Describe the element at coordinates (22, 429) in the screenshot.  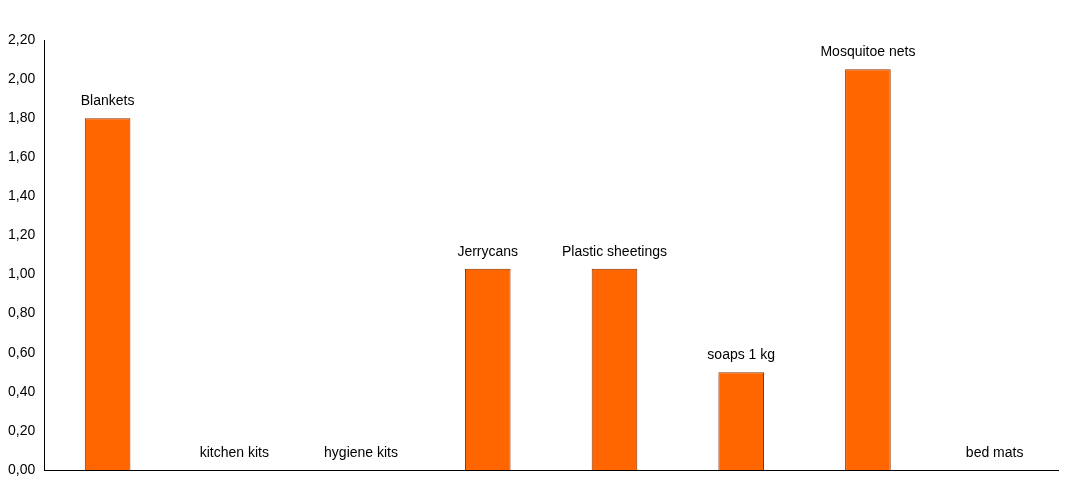
I see `y-tick-label: 0,20` at that location.